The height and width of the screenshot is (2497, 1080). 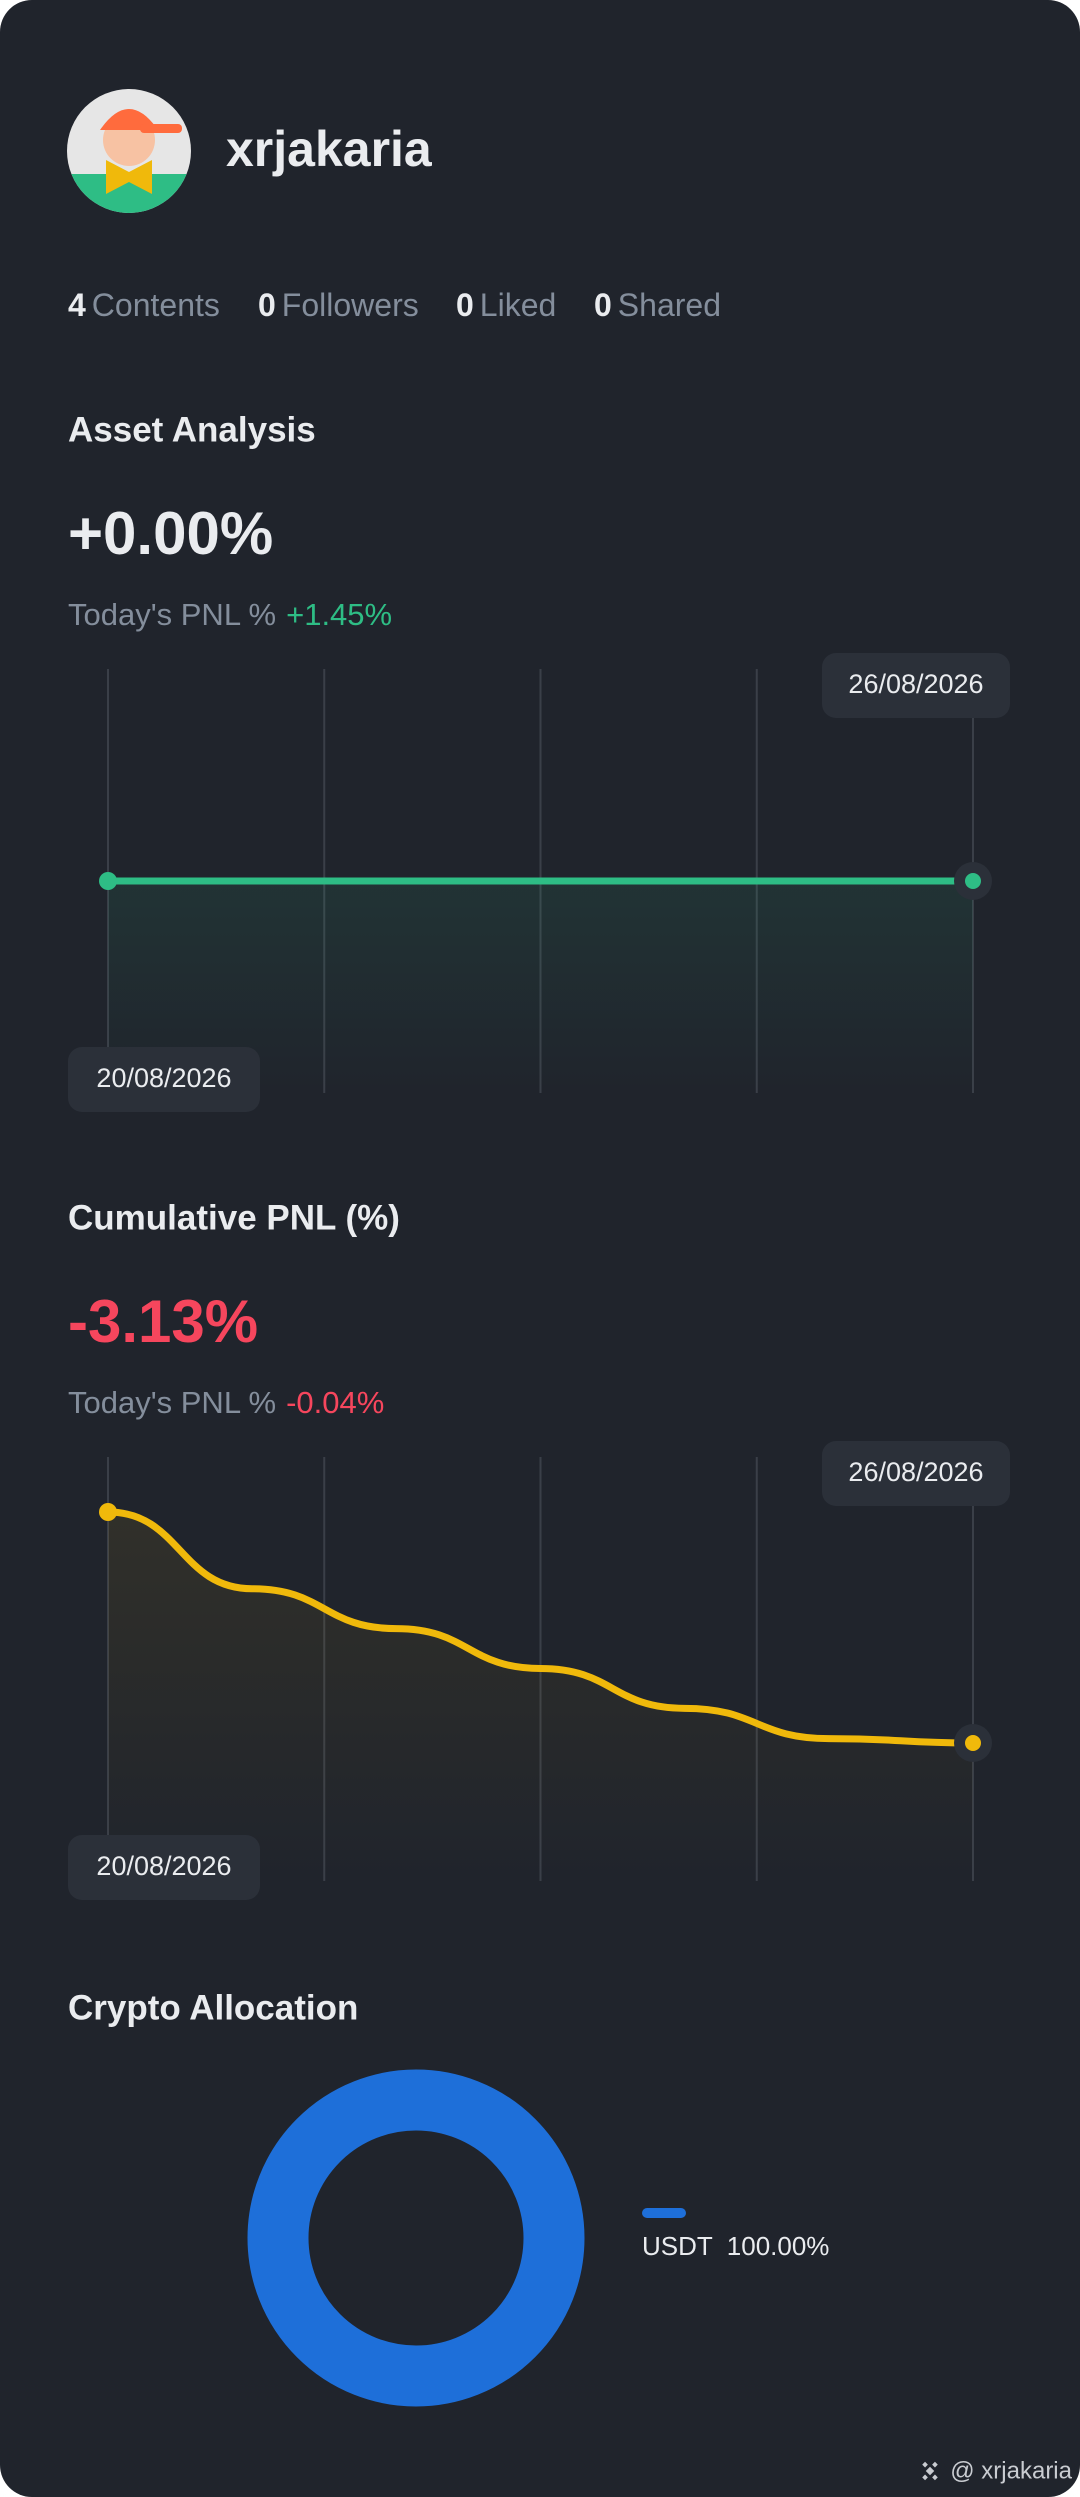 What do you see at coordinates (669, 305) in the screenshot?
I see `stat-label: Shared` at bounding box center [669, 305].